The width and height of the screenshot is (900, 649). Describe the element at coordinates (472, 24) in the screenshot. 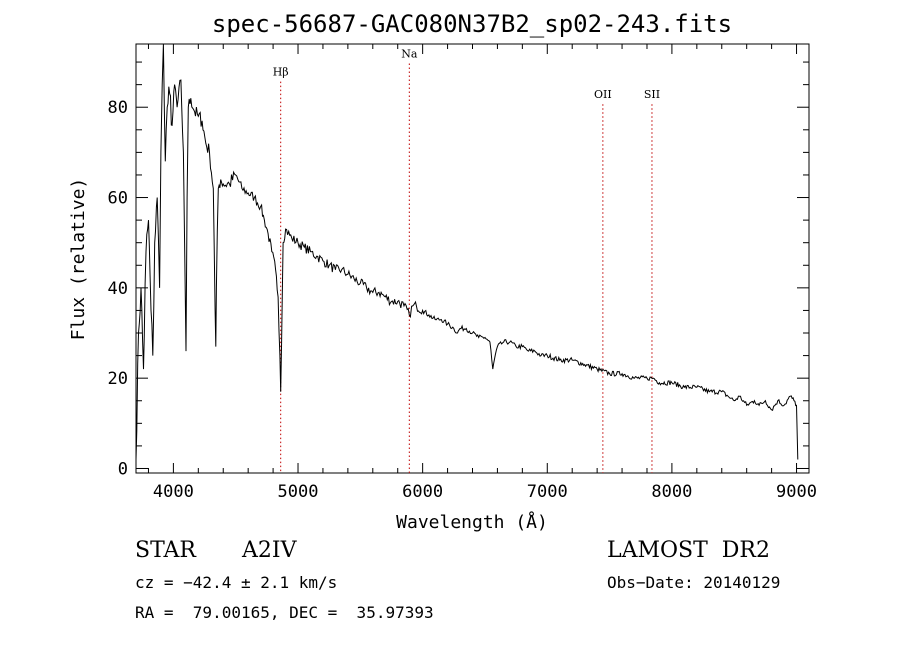

I see `chart-title: spec-56687-GAC080N37B2_sp02-243.fits` at that location.